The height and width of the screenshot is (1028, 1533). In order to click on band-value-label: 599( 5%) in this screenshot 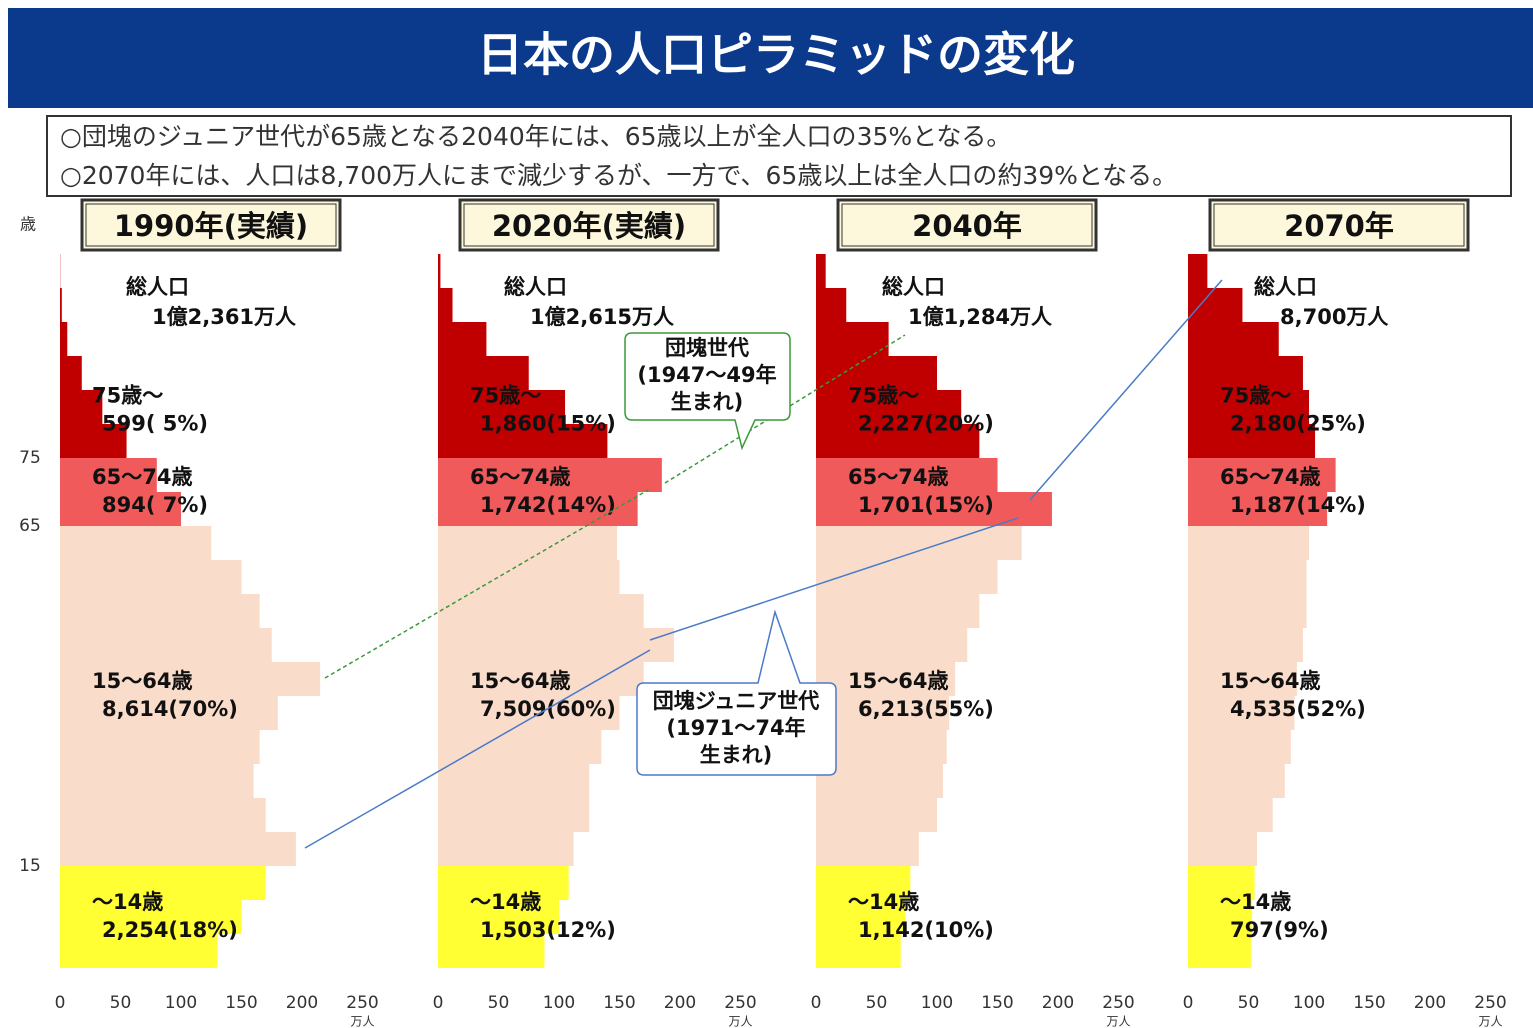, I will do `click(155, 423)`.